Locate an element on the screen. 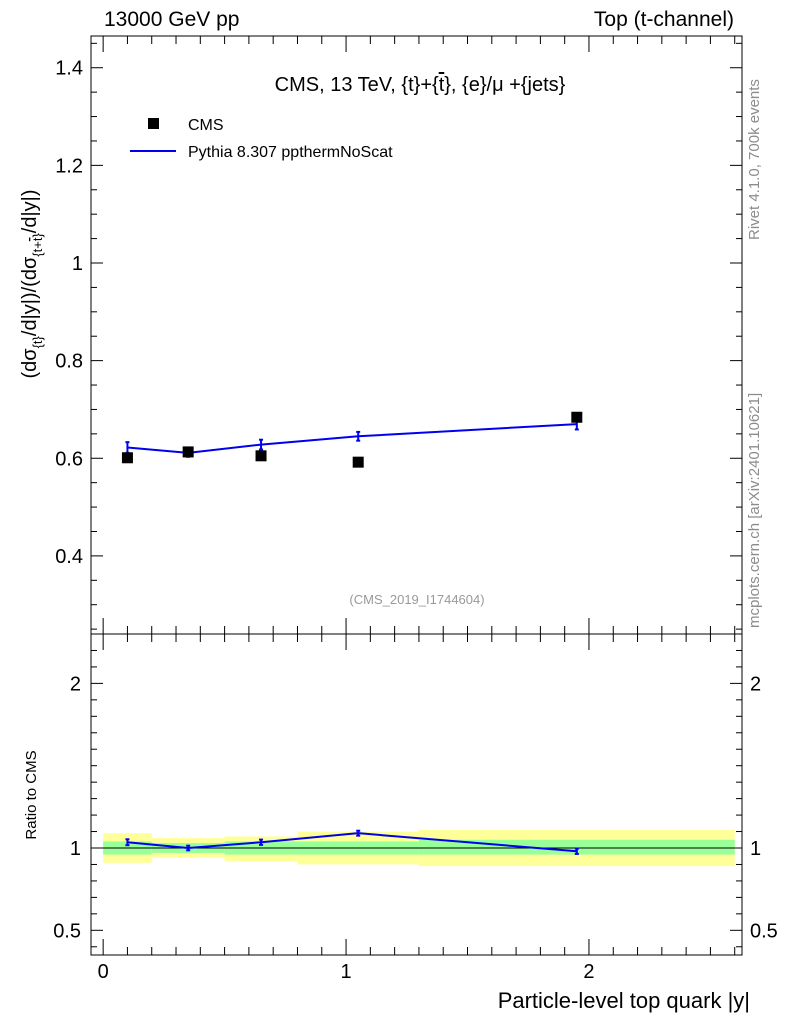 The width and height of the screenshot is (786, 1024). legend-marker-cms is located at coordinates (153, 123).